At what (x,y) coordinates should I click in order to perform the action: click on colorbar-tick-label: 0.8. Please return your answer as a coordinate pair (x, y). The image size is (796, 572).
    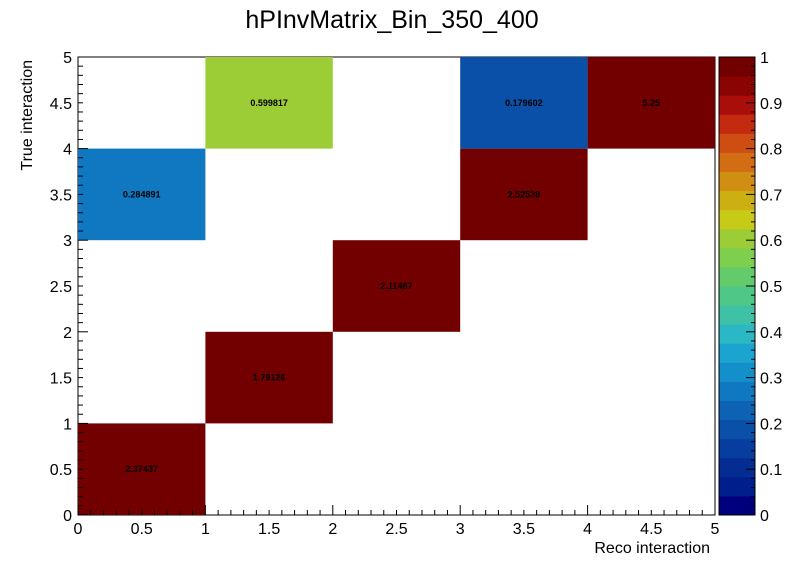
    Looking at the image, I should click on (771, 150).